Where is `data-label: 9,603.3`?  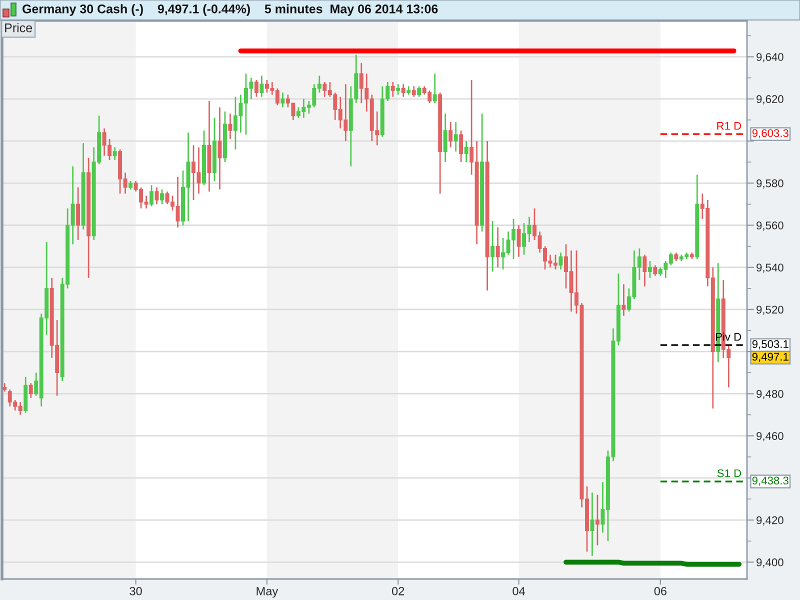 data-label: 9,603.3 is located at coordinates (770, 133).